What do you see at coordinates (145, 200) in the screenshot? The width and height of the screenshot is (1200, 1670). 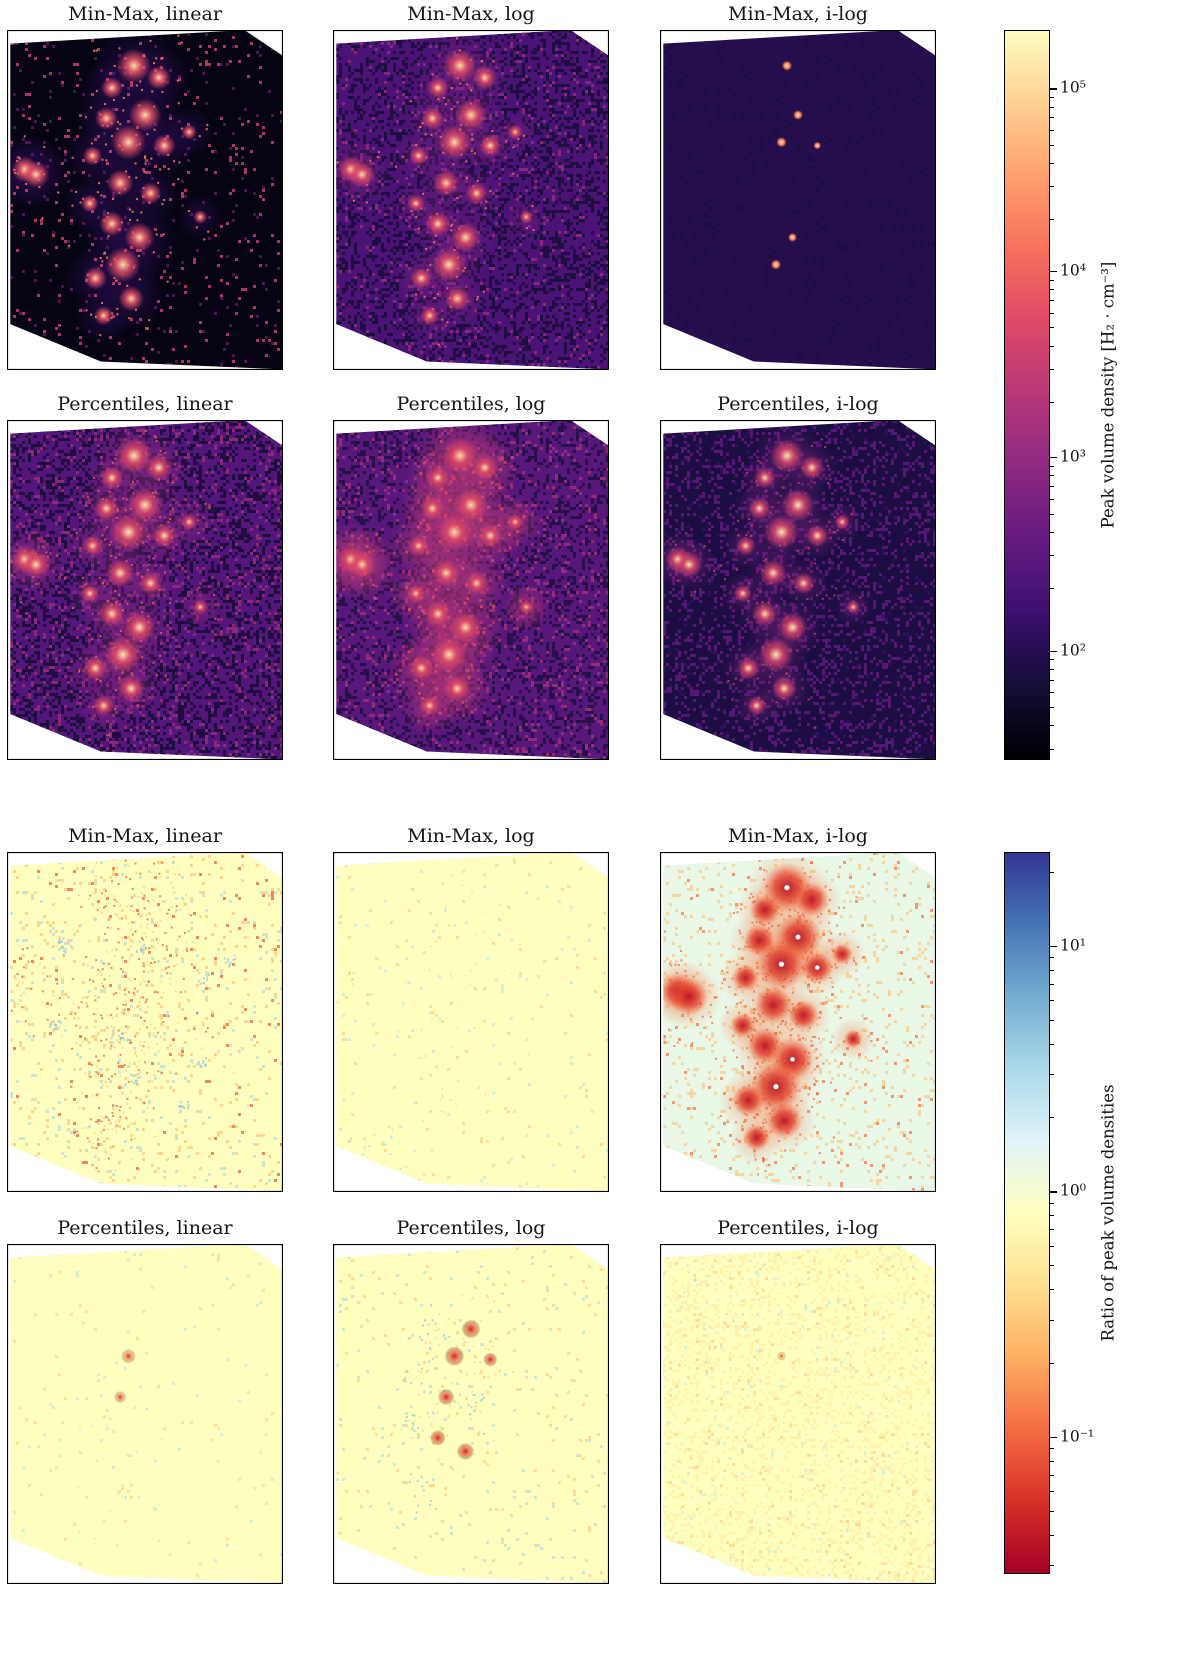 I see `heatmap-panel-peak-volume-density-mm-linear-density` at bounding box center [145, 200].